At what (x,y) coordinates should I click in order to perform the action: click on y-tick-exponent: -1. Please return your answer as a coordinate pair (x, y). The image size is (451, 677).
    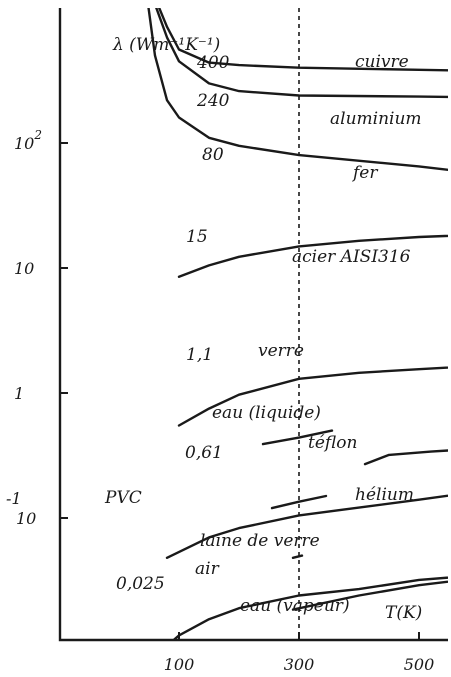
    Looking at the image, I should click on (14, 498).